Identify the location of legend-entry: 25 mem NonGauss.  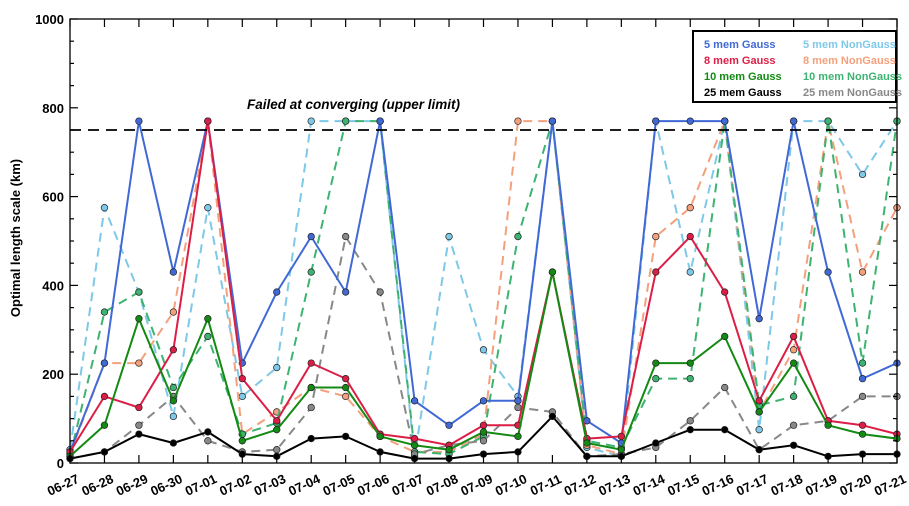
(852, 93).